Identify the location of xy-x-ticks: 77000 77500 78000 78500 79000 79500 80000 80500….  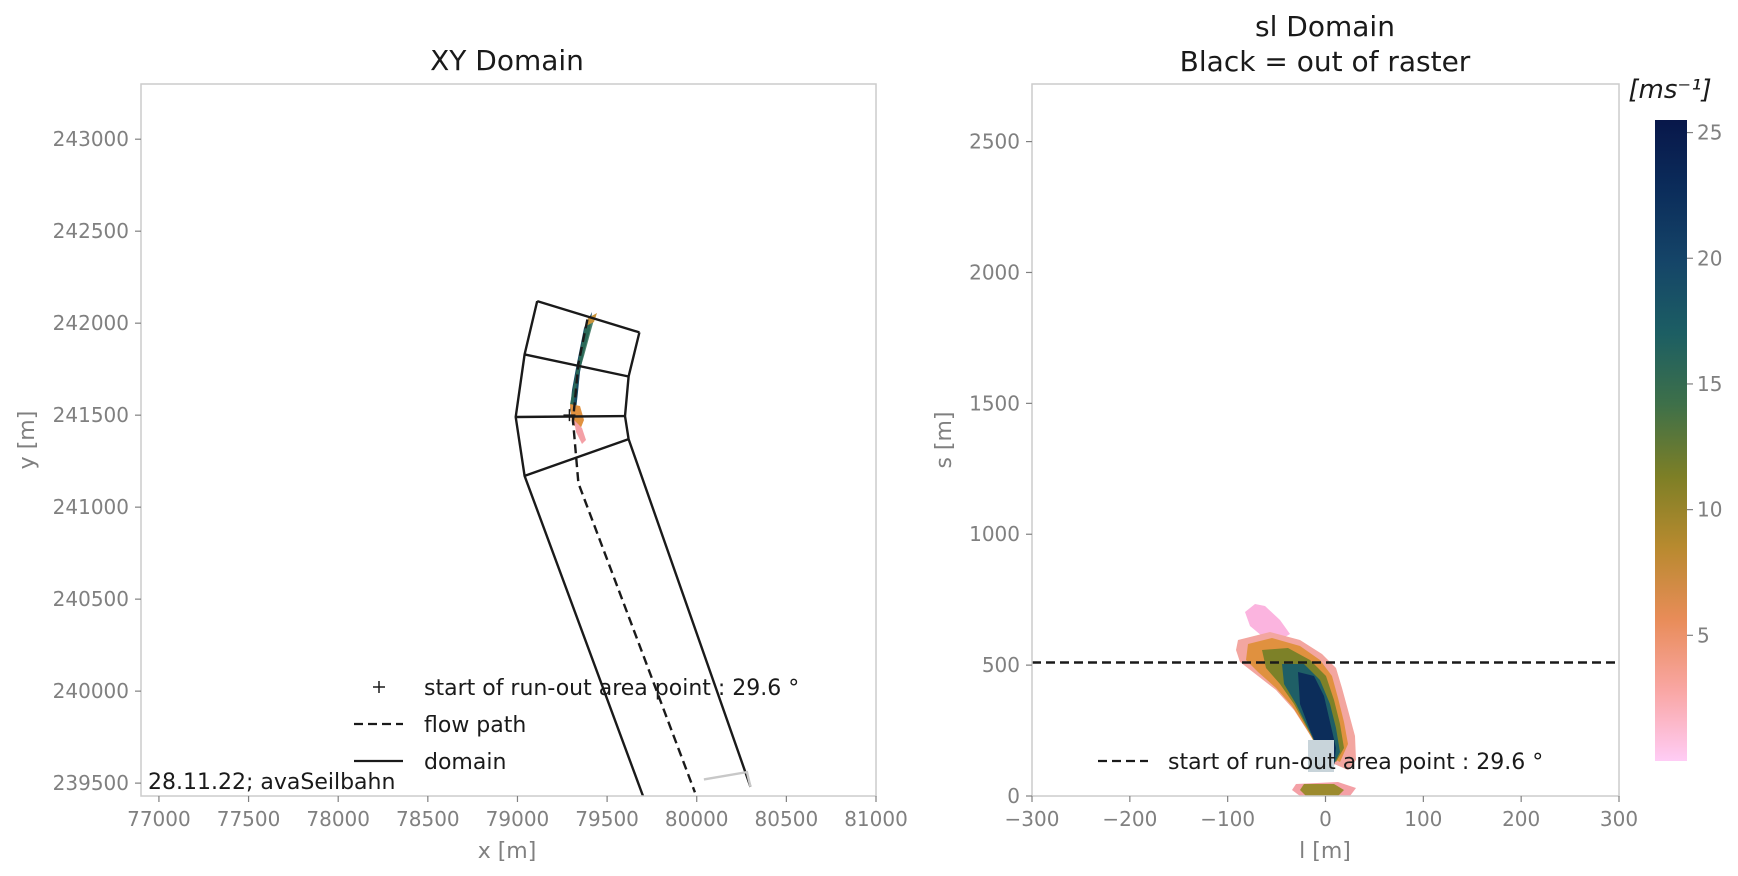
(517, 813).